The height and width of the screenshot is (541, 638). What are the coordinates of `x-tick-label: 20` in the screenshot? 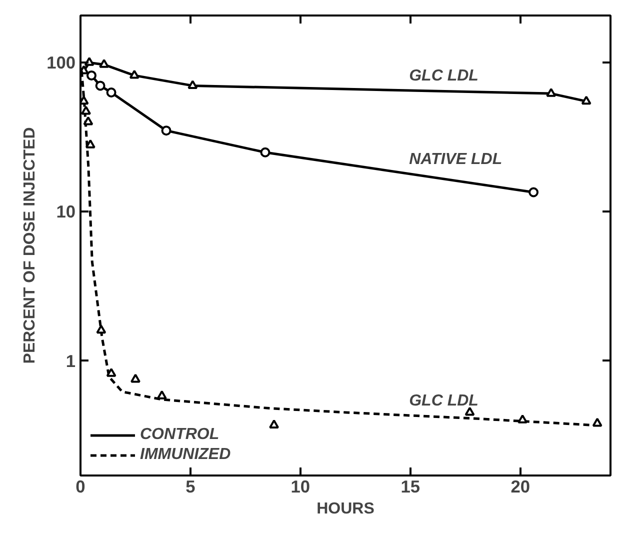 It's located at (520, 486).